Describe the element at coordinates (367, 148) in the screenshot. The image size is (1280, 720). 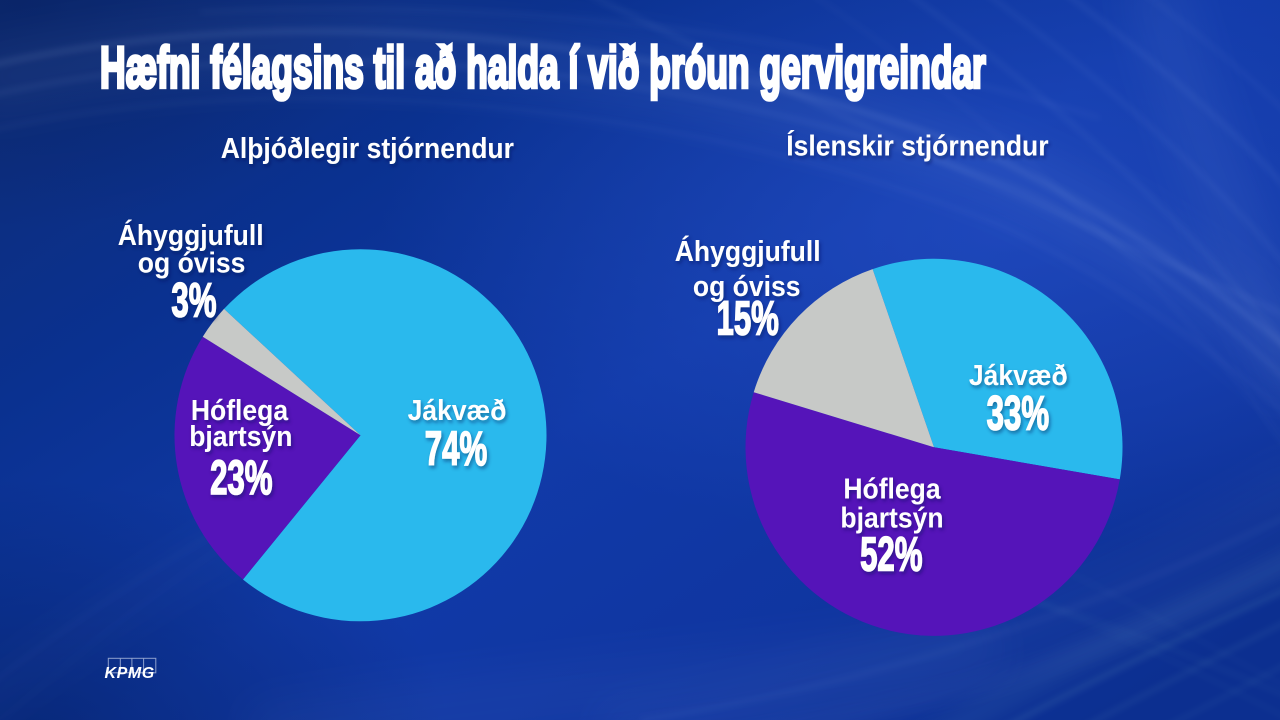
I see `svg-text: Alþjóðlegir stjórnendur` at that location.